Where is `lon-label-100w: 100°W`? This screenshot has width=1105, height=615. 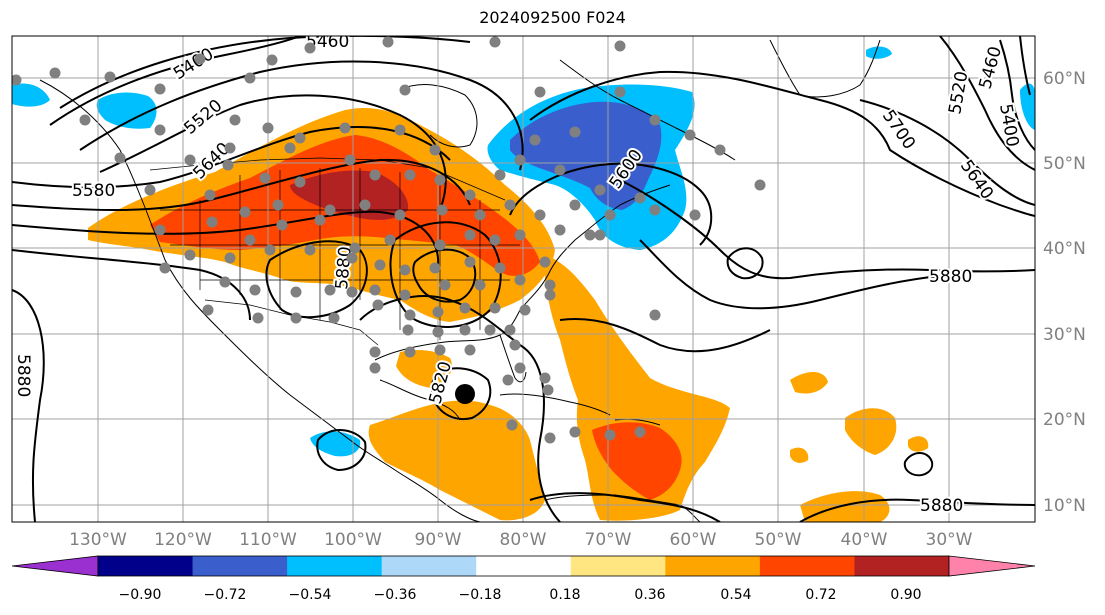 lon-label-100w: 100°W is located at coordinates (353, 540).